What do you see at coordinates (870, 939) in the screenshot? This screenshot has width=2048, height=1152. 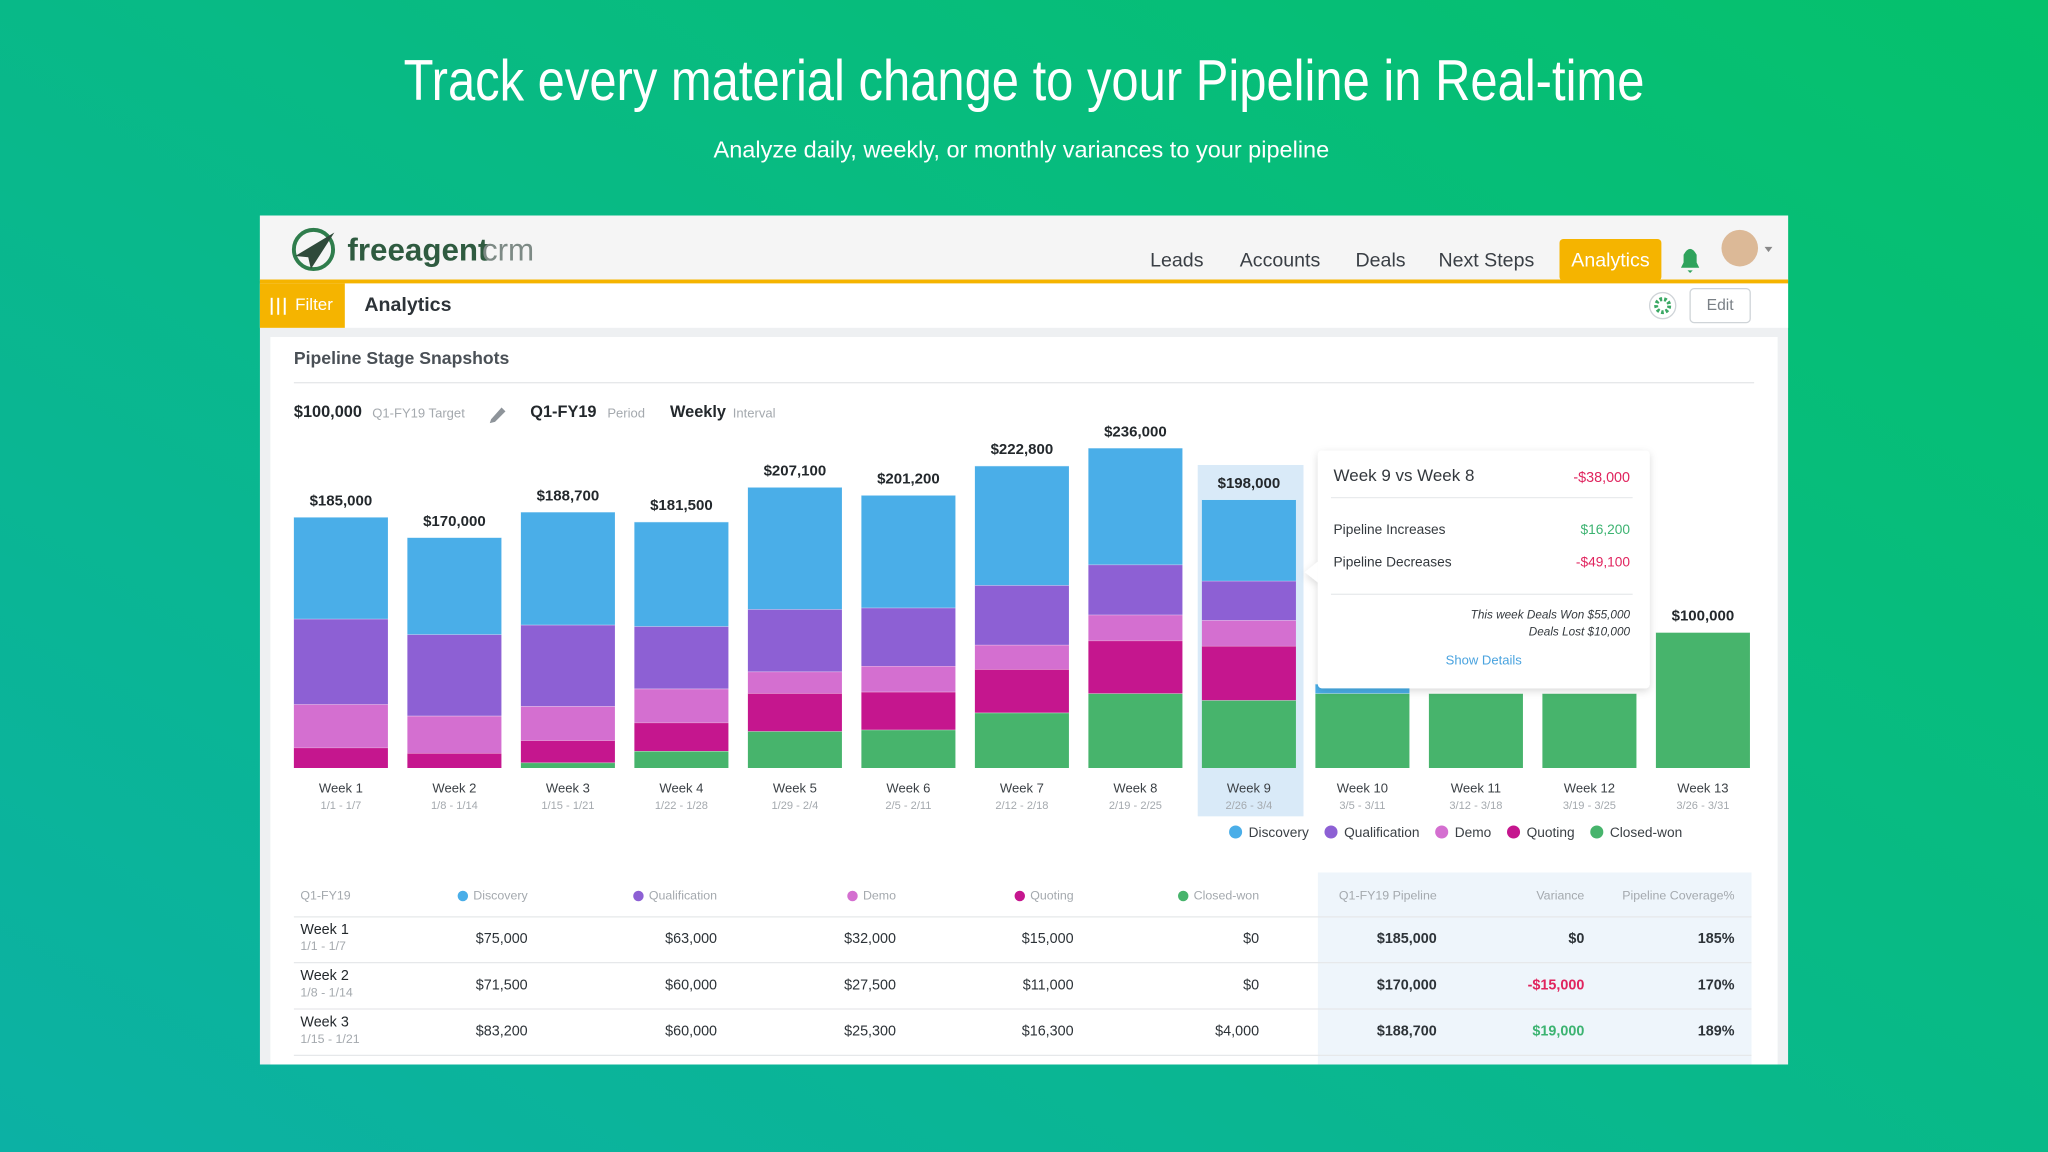 I see `table-cell: $32,000` at bounding box center [870, 939].